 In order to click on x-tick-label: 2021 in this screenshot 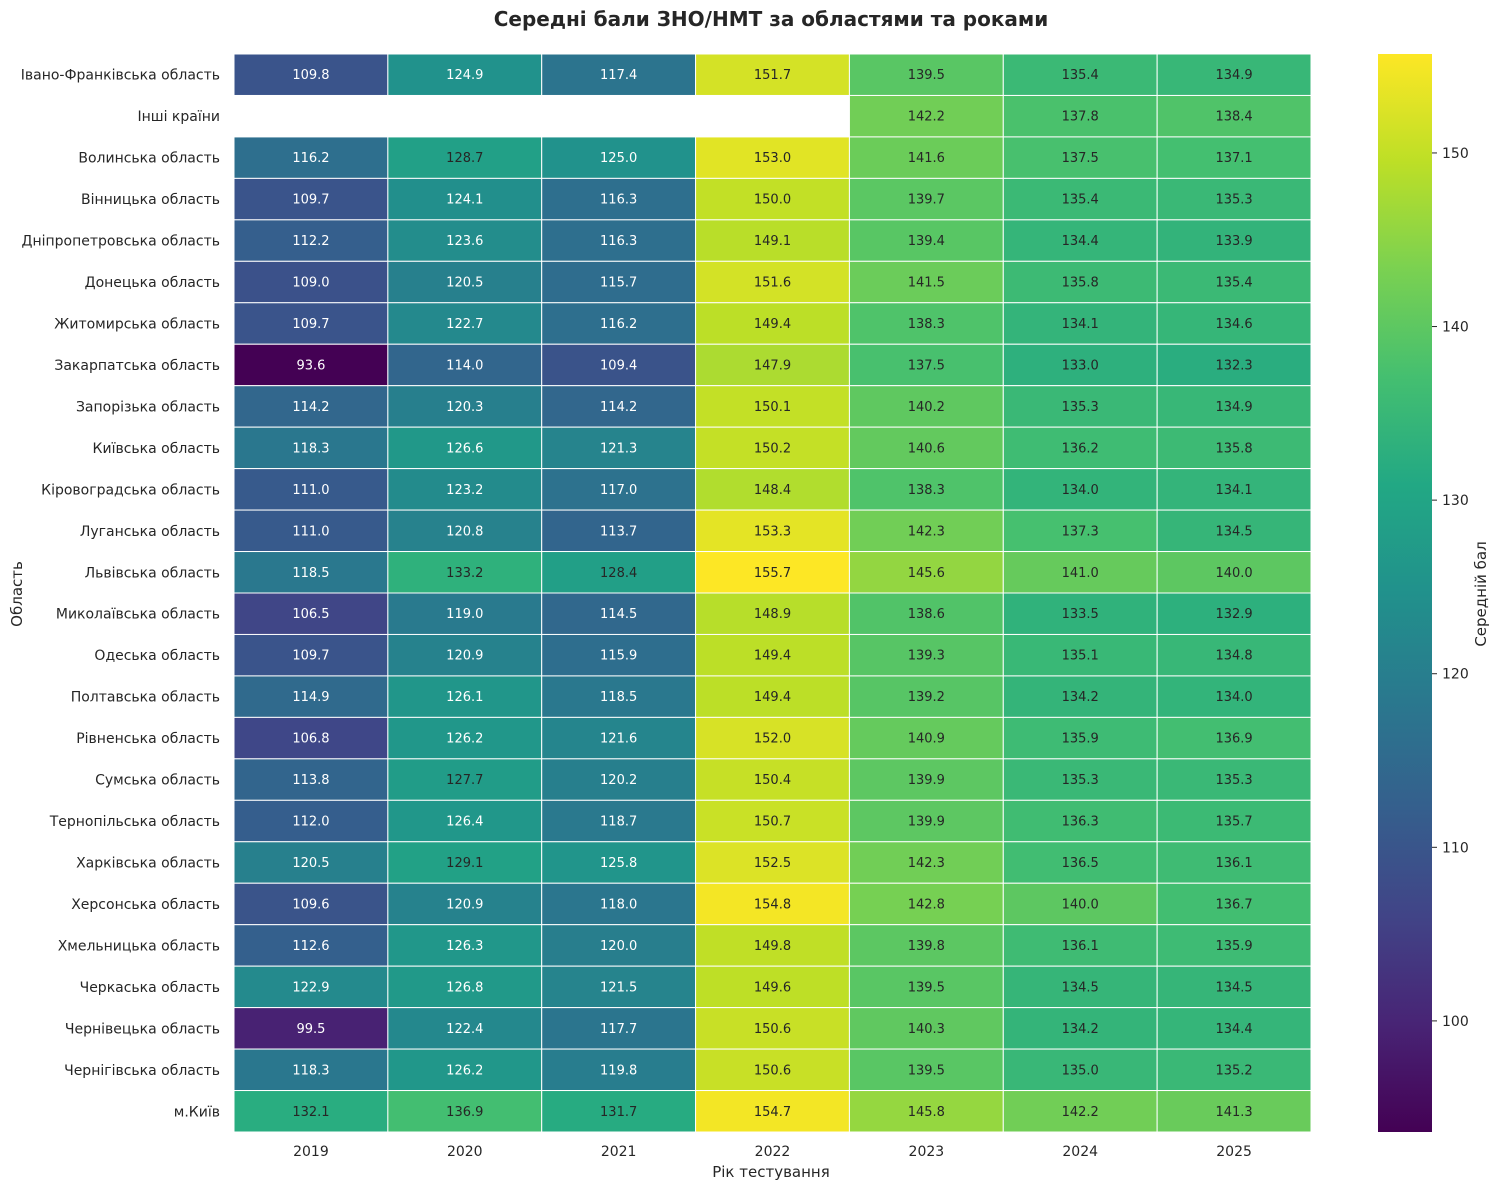, I will do `click(619, 1152)`.